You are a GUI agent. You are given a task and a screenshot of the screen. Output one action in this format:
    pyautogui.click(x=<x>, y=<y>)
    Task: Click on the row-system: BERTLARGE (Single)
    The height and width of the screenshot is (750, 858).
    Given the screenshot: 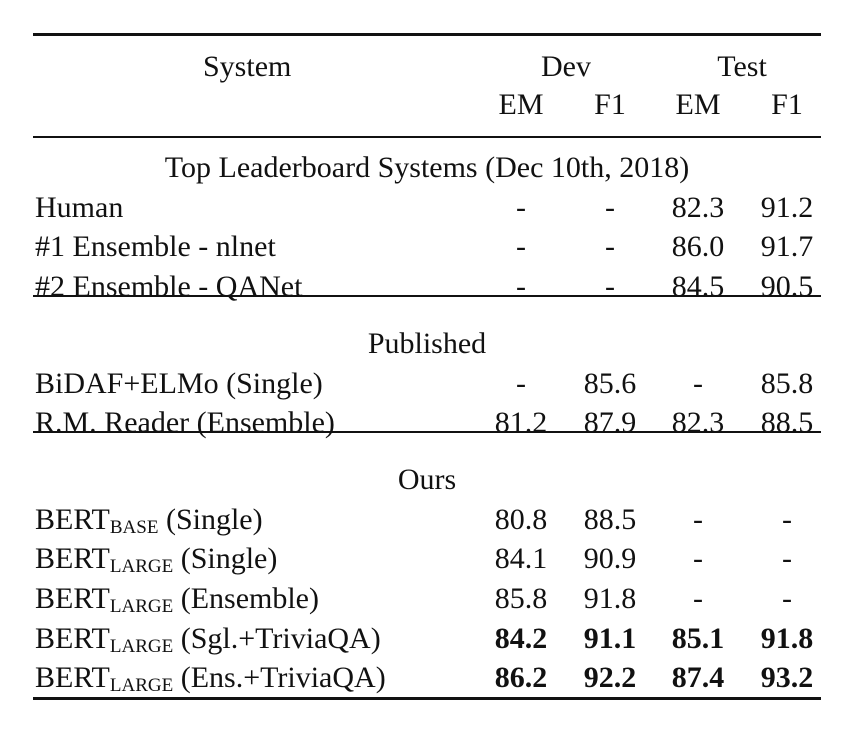 What is the action you would take?
    pyautogui.click(x=156, y=559)
    